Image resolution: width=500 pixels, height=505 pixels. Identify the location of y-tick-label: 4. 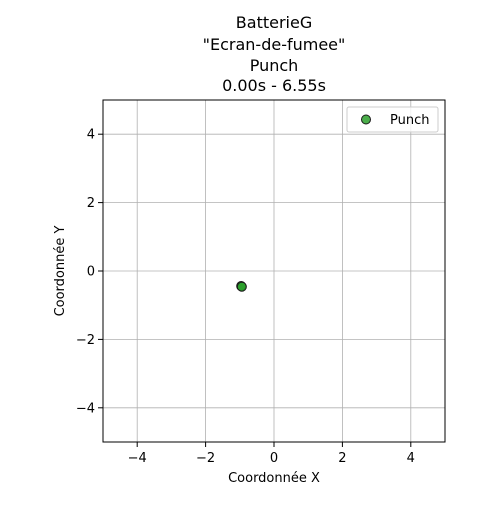
(91, 135).